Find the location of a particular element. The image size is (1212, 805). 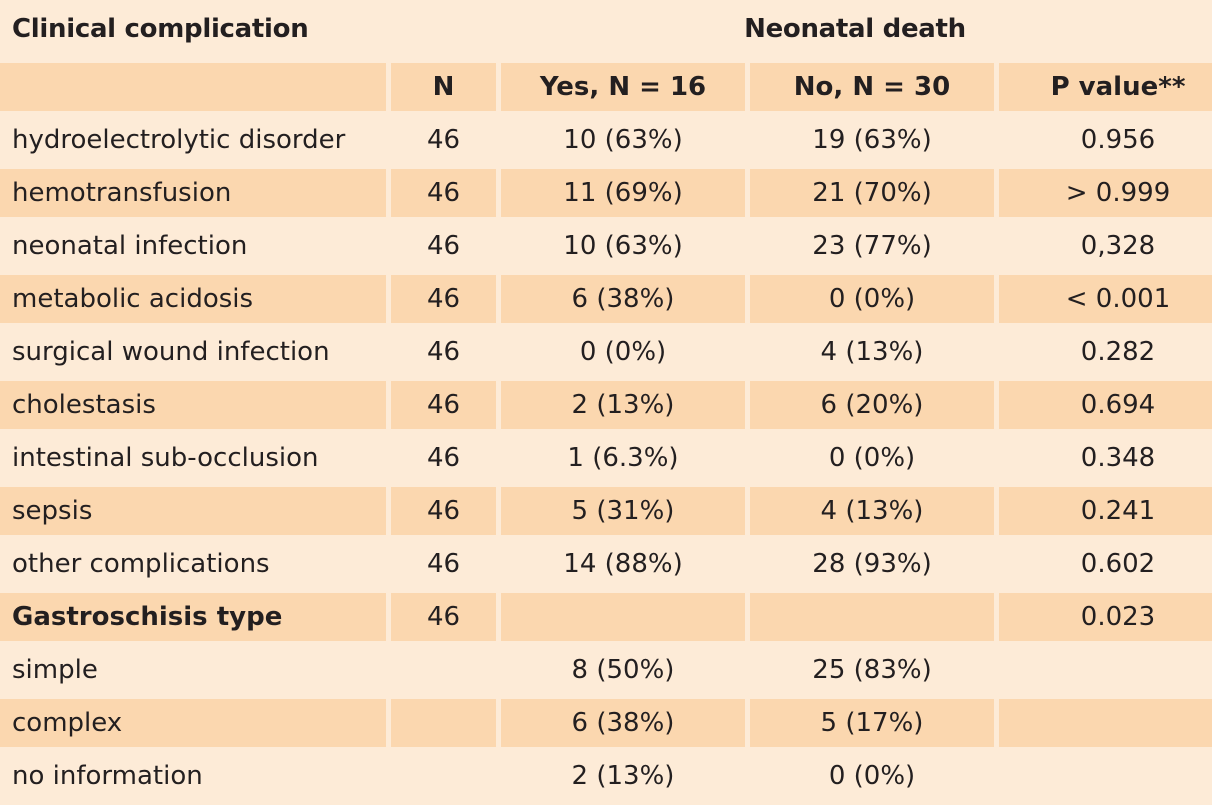

row-no: 28 (93%) is located at coordinates (872, 564).